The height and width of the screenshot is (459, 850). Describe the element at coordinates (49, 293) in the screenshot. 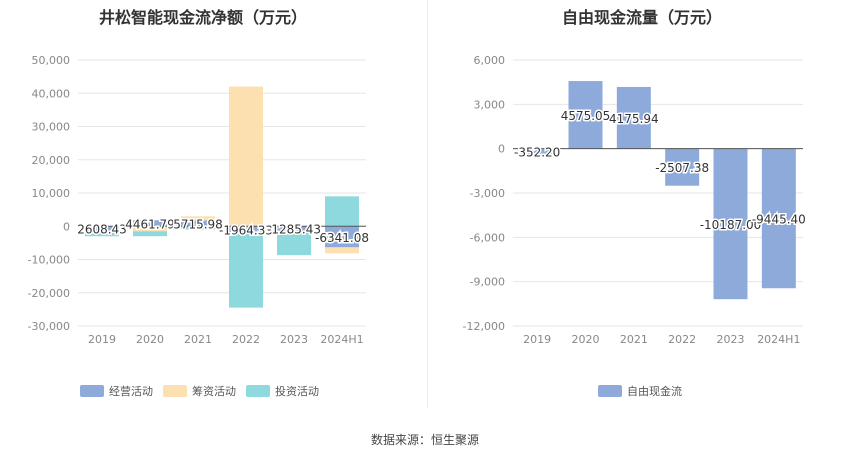

I see `y-tick-label: -20,000` at that location.